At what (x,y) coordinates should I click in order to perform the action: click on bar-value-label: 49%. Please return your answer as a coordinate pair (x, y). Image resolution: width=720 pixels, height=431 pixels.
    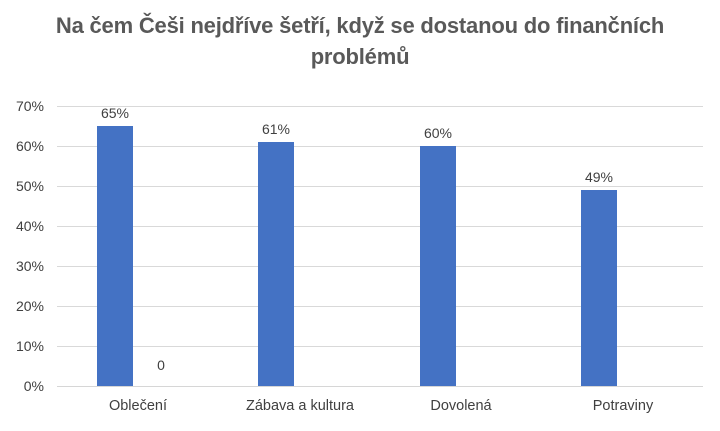
    Looking at the image, I should click on (599, 177).